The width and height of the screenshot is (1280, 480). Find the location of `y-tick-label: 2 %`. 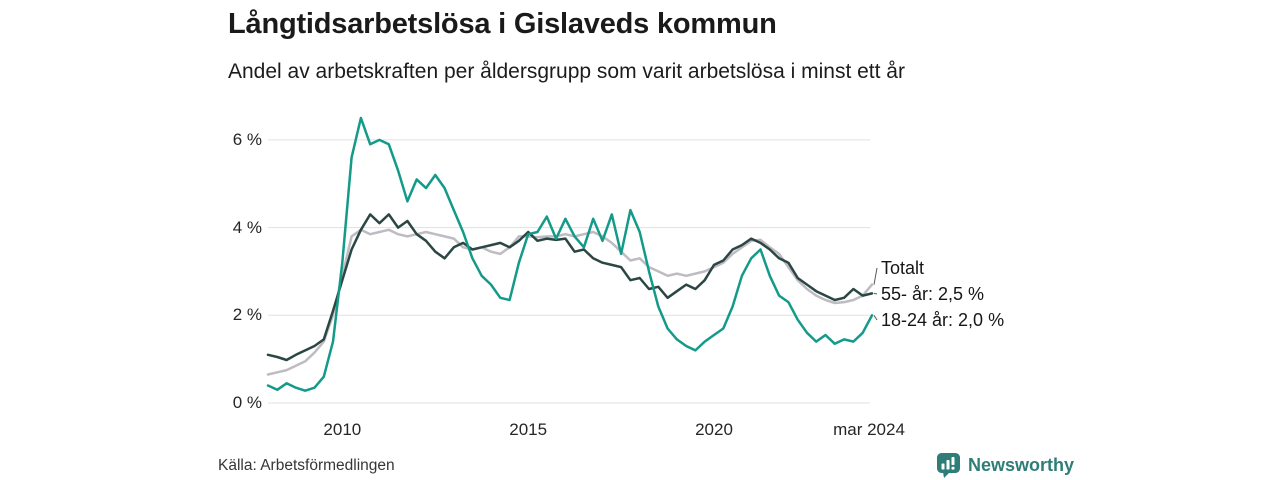

y-tick-label: 2 % is located at coordinates (247, 315).